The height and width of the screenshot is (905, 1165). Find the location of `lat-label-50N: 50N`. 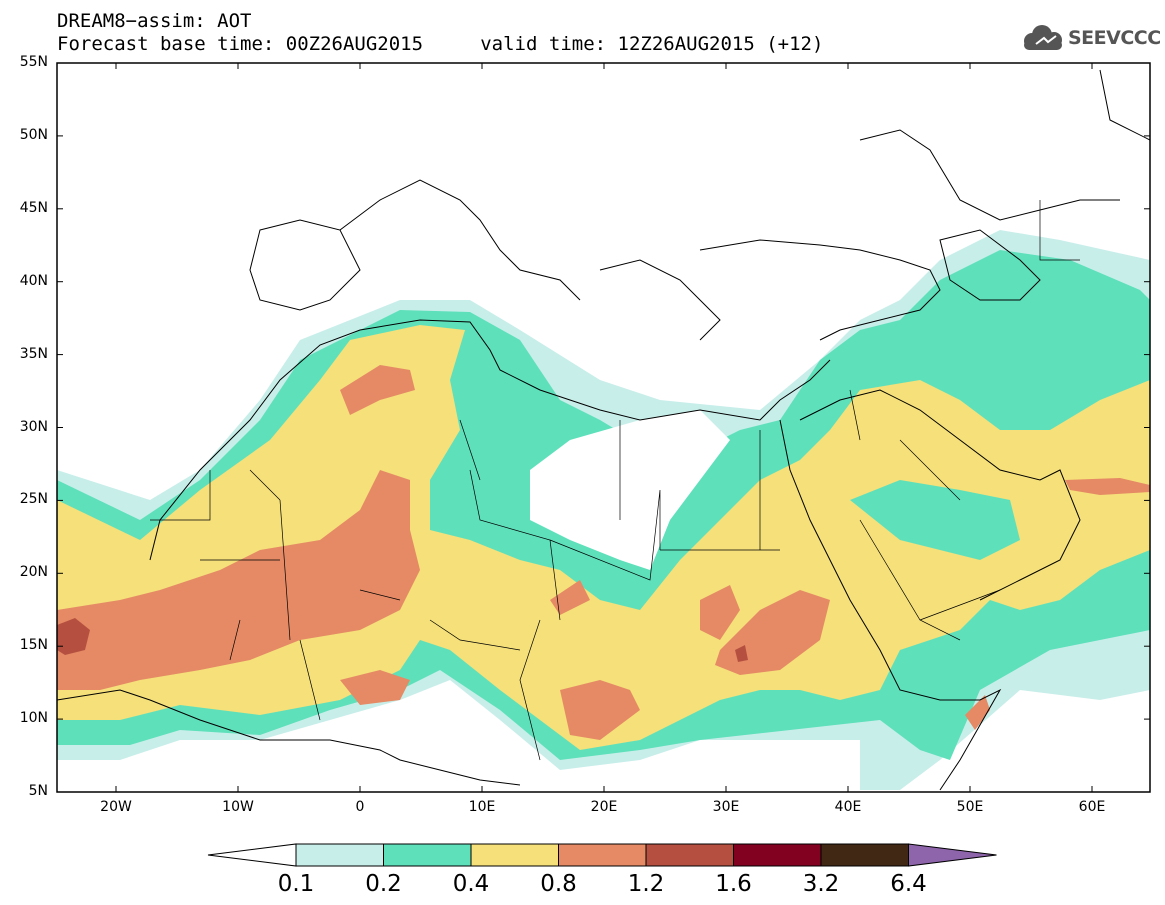

lat-label-50N: 50N is located at coordinates (33, 134).